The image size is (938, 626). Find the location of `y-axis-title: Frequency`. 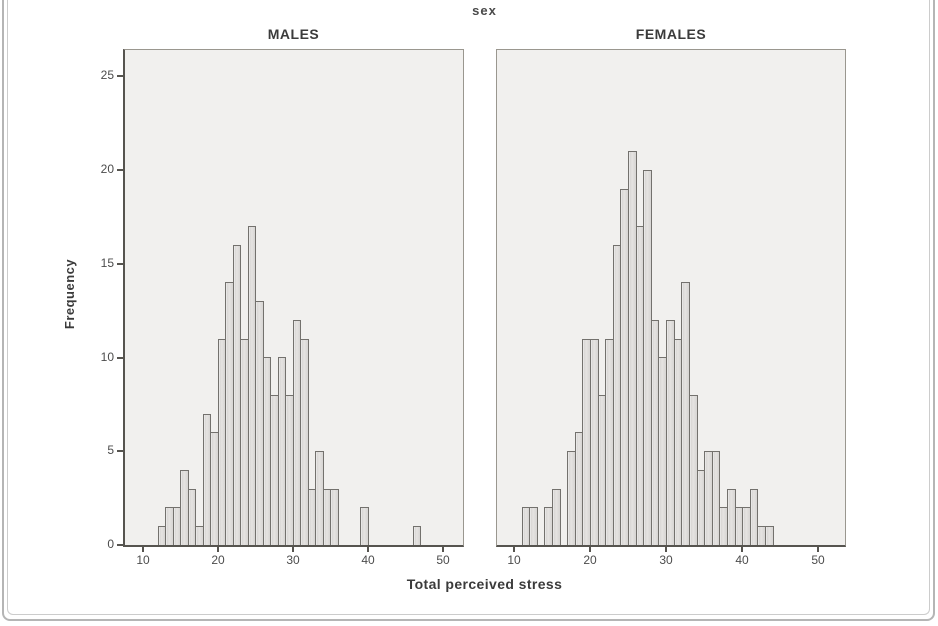

y-axis-title: Frequency is located at coordinates (69, 294).